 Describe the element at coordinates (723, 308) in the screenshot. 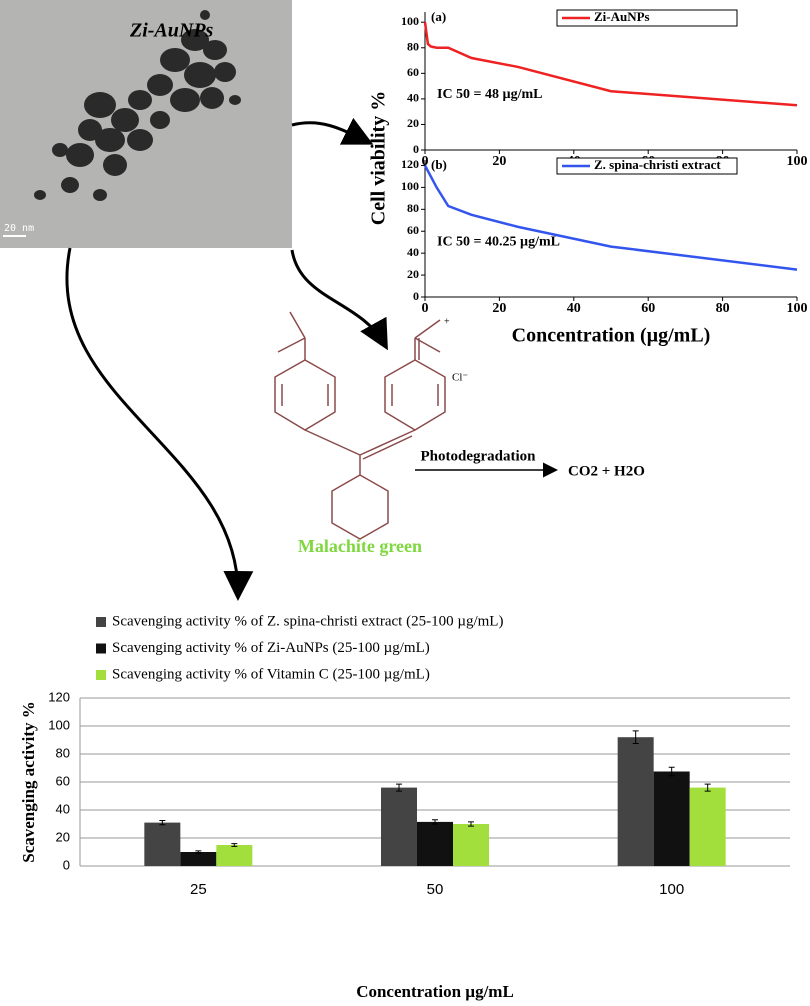

I see `x-tick-label: 80` at that location.